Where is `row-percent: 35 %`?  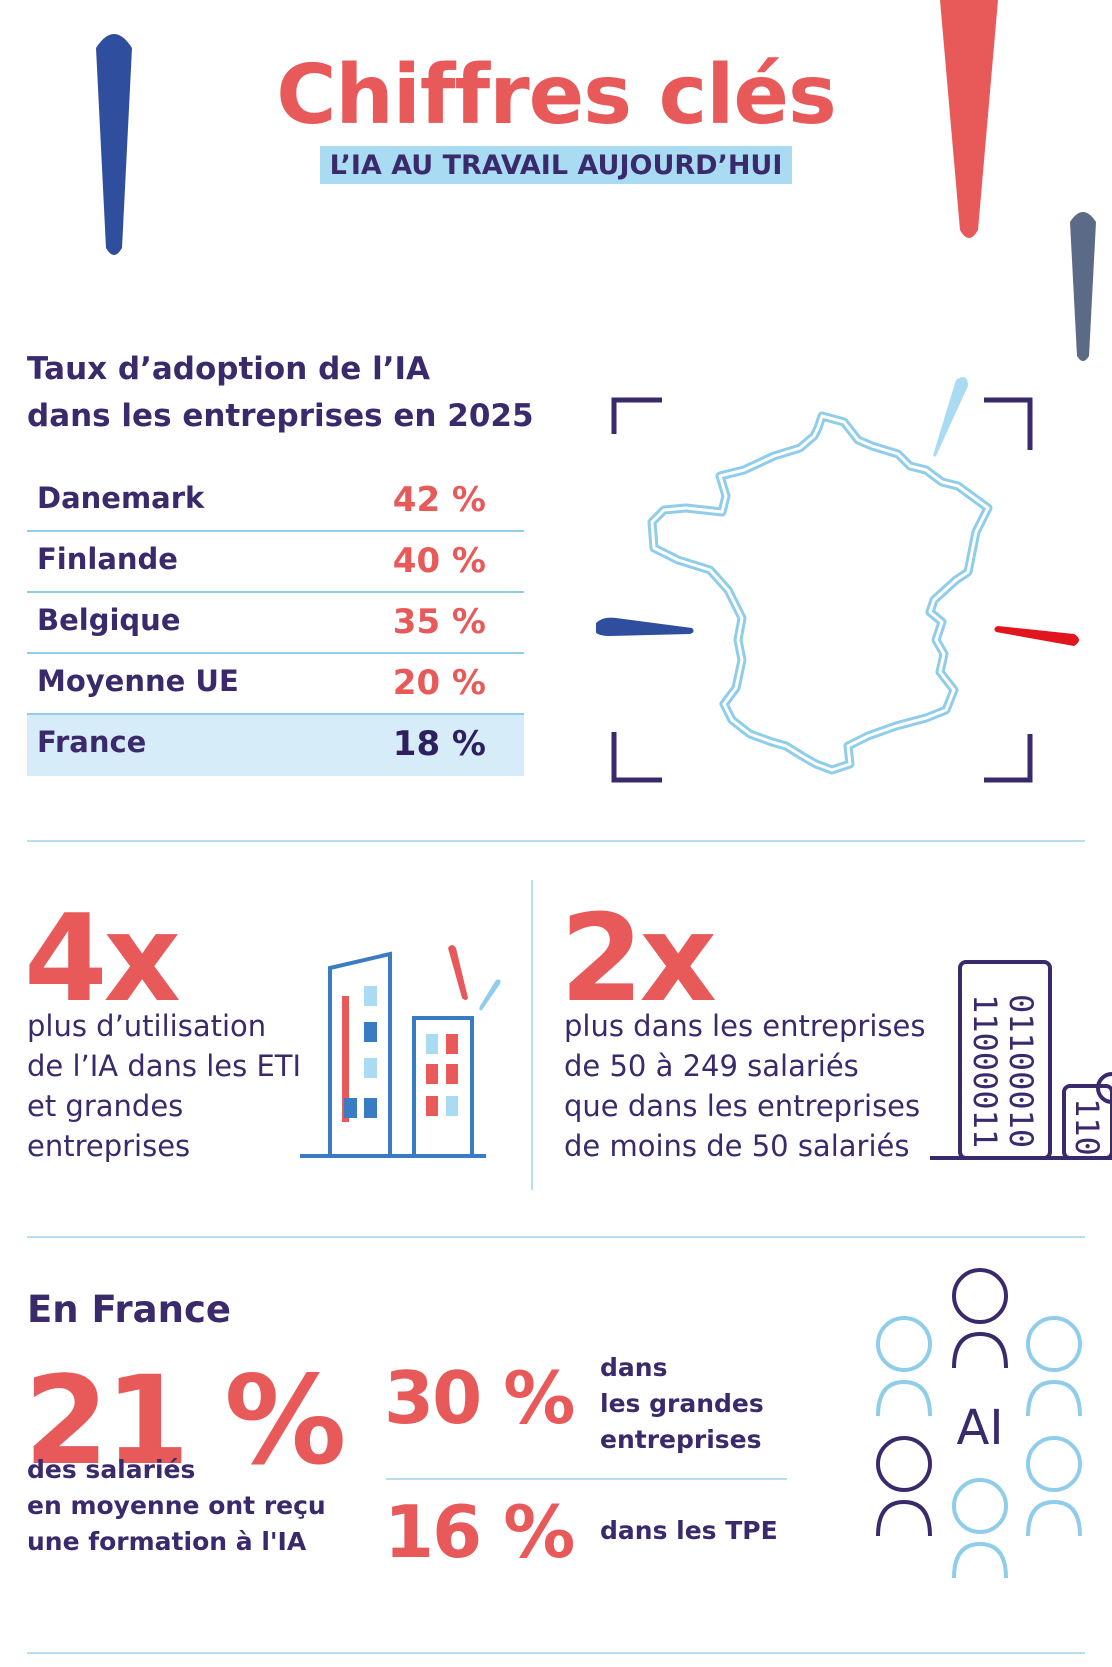 row-percent: 35 % is located at coordinates (439, 622).